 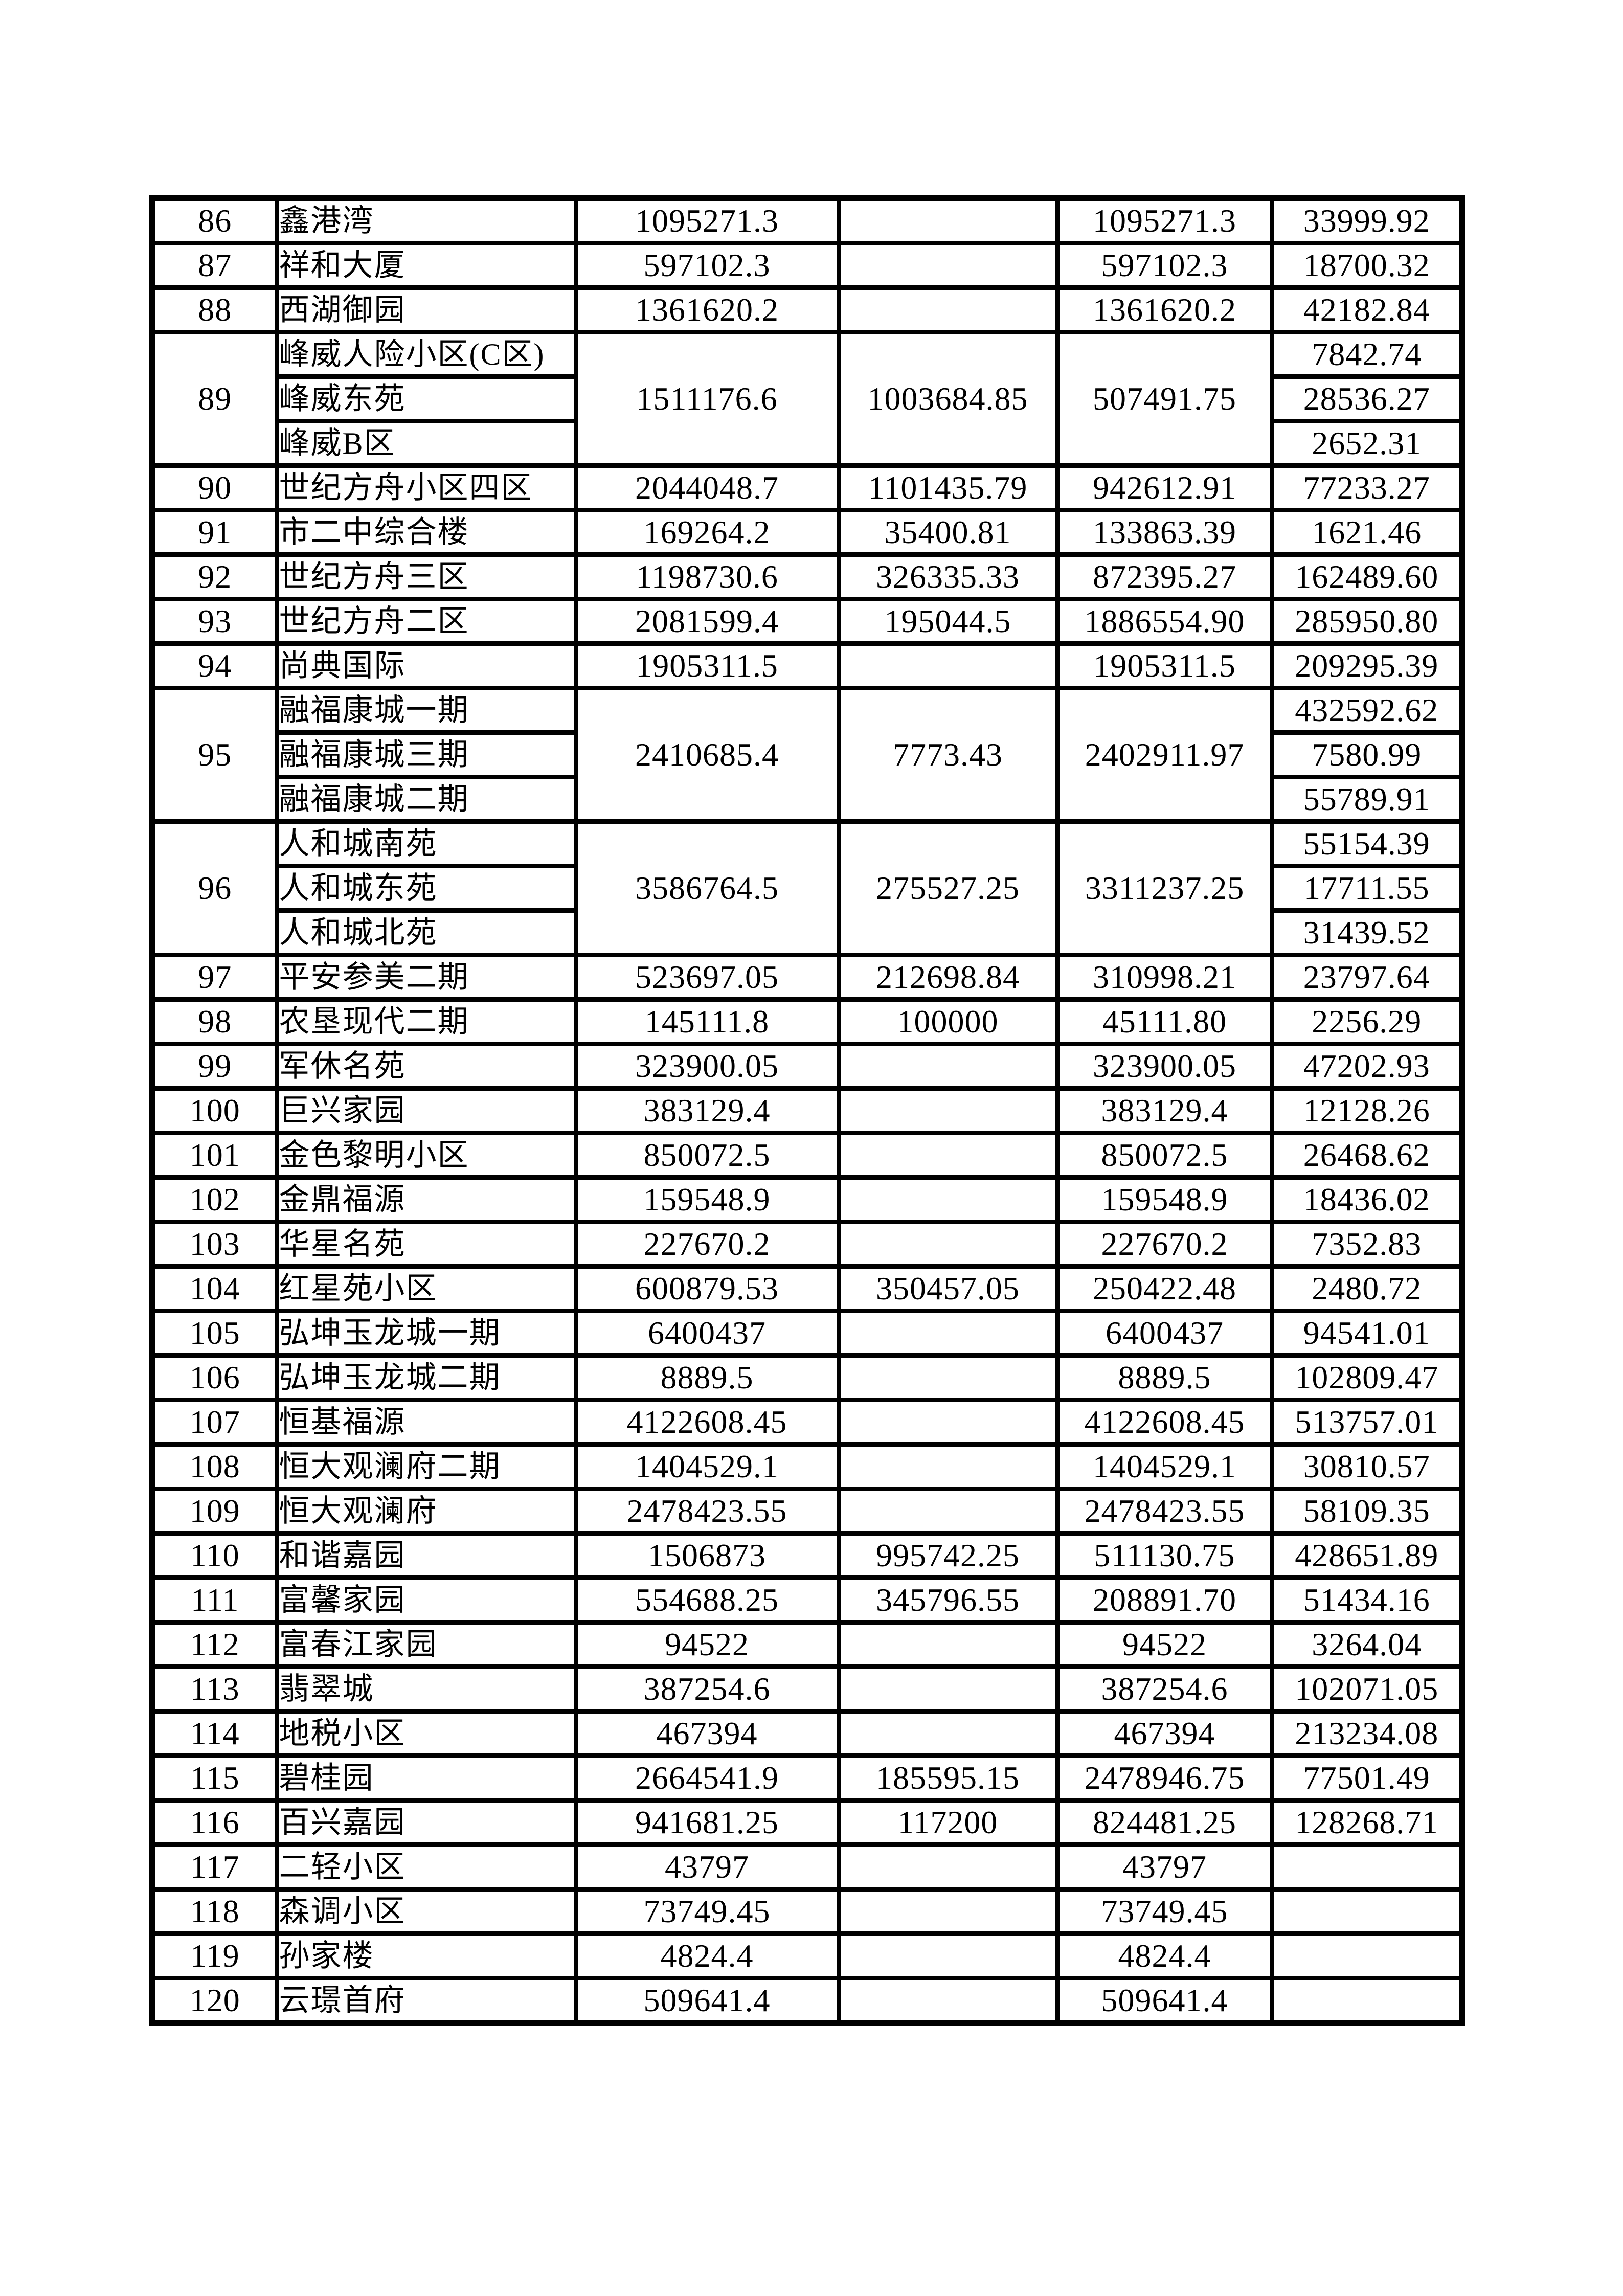 What do you see at coordinates (214, 1067) in the screenshot?
I see `row-number-cell: 99` at bounding box center [214, 1067].